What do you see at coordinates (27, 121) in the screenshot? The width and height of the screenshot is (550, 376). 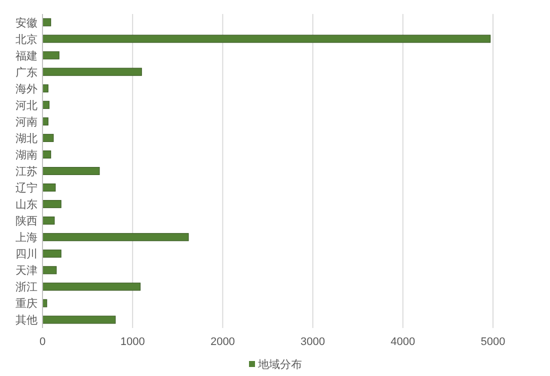 I see `y-tick-label: 河南` at bounding box center [27, 121].